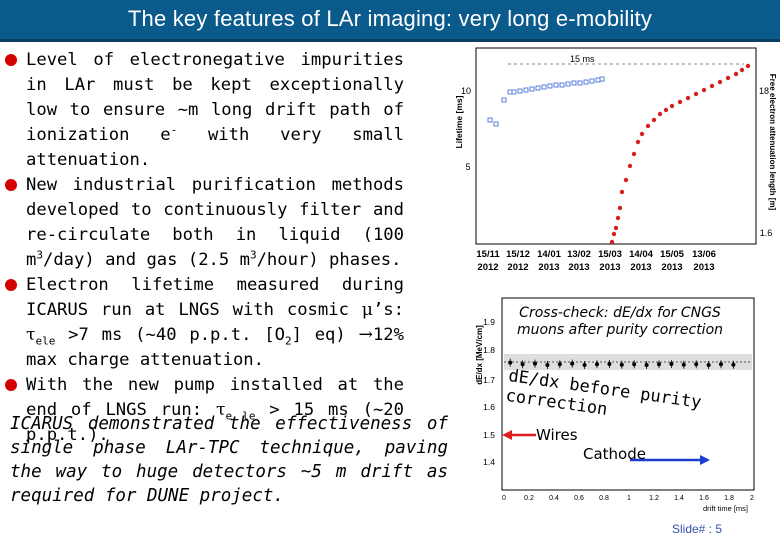 Image resolution: width=780 pixels, height=540 pixels. What do you see at coordinates (582, 59) in the screenshot?
I see `lifetime-annotation: 15 ms` at bounding box center [582, 59].